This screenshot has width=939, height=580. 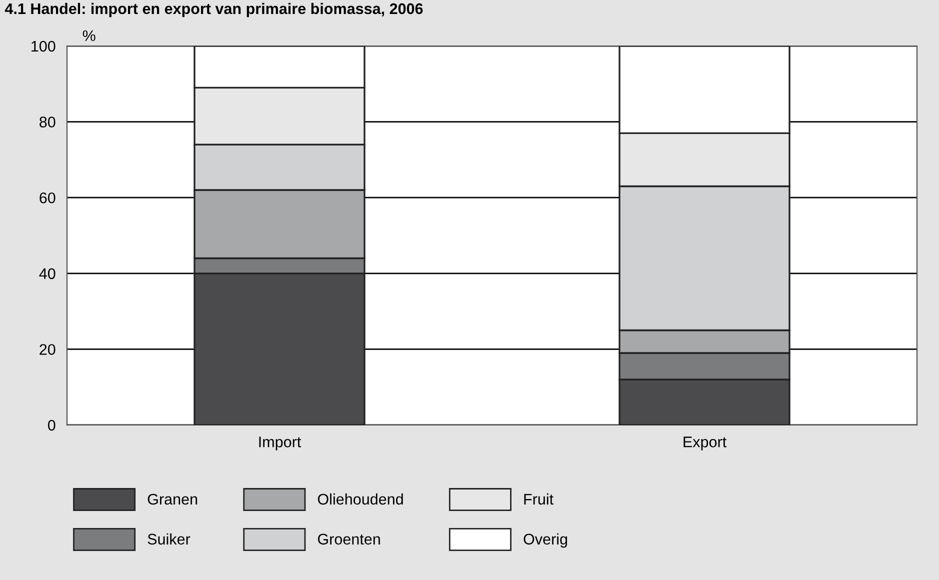 What do you see at coordinates (213, 10) in the screenshot?
I see `chart-title: 4.1 Handel: import en export van primaire biomassa, 2006` at bounding box center [213, 10].